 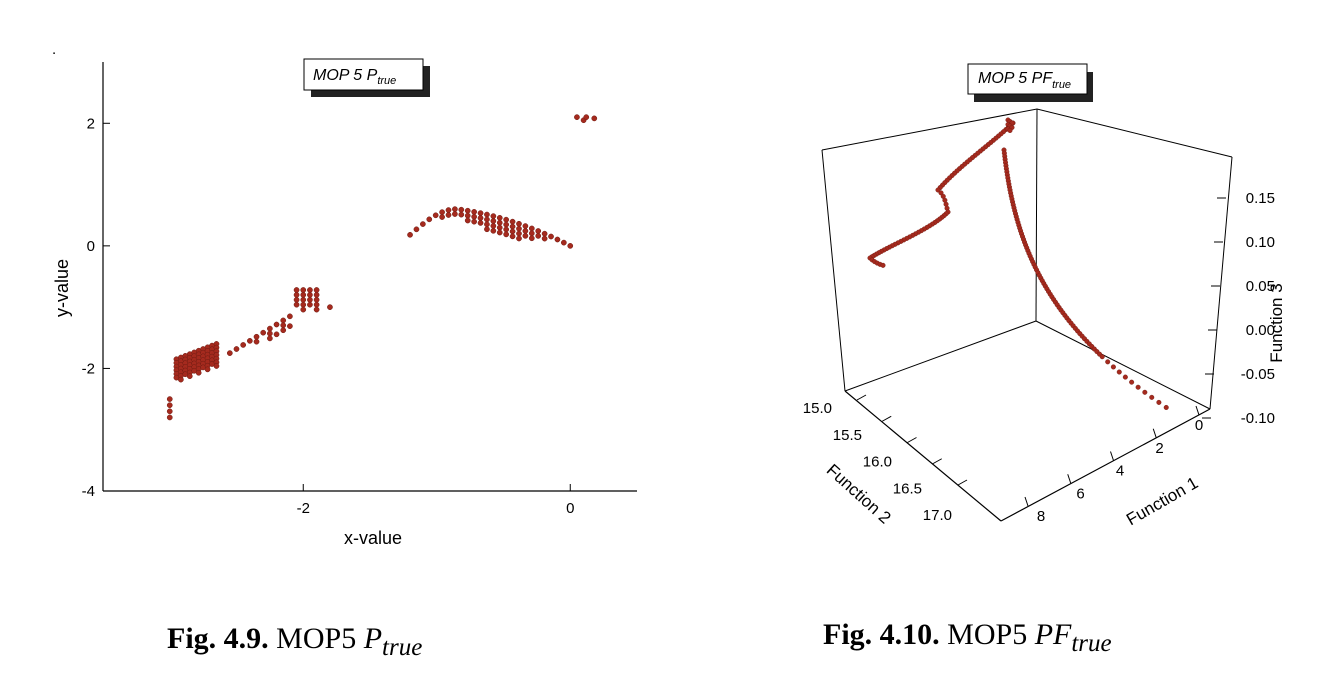 What do you see at coordinates (91, 246) in the screenshot?
I see `y-tick-label: 0` at bounding box center [91, 246].